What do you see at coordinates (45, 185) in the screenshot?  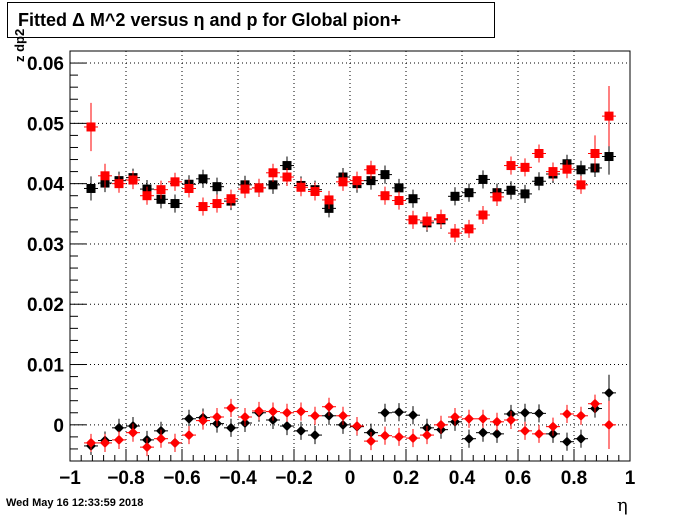 I see `y-tick-label: 0.04` at bounding box center [45, 185].